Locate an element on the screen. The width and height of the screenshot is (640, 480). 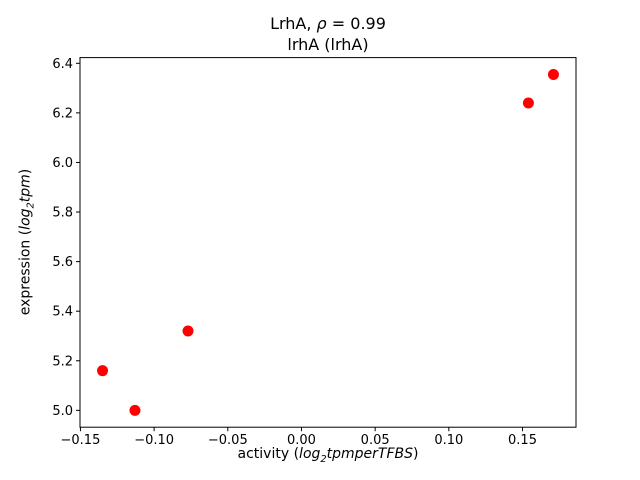
ylabel-suffix: ) is located at coordinates (25, 171).